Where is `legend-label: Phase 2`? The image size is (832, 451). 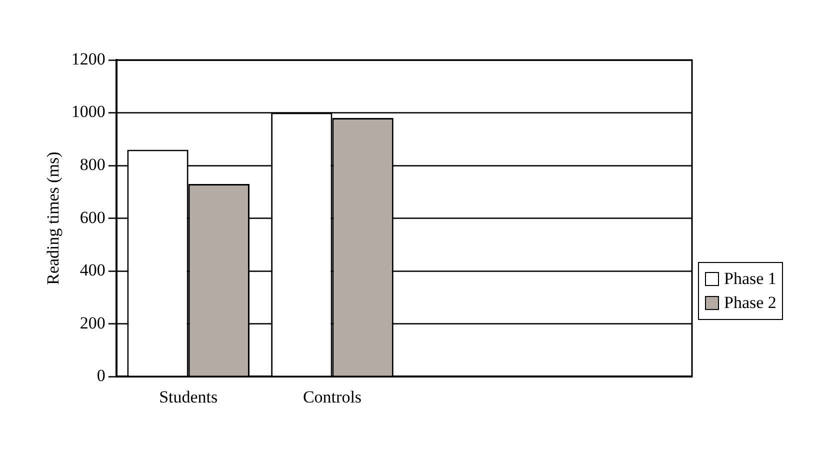 legend-label: Phase 2 is located at coordinates (750, 303).